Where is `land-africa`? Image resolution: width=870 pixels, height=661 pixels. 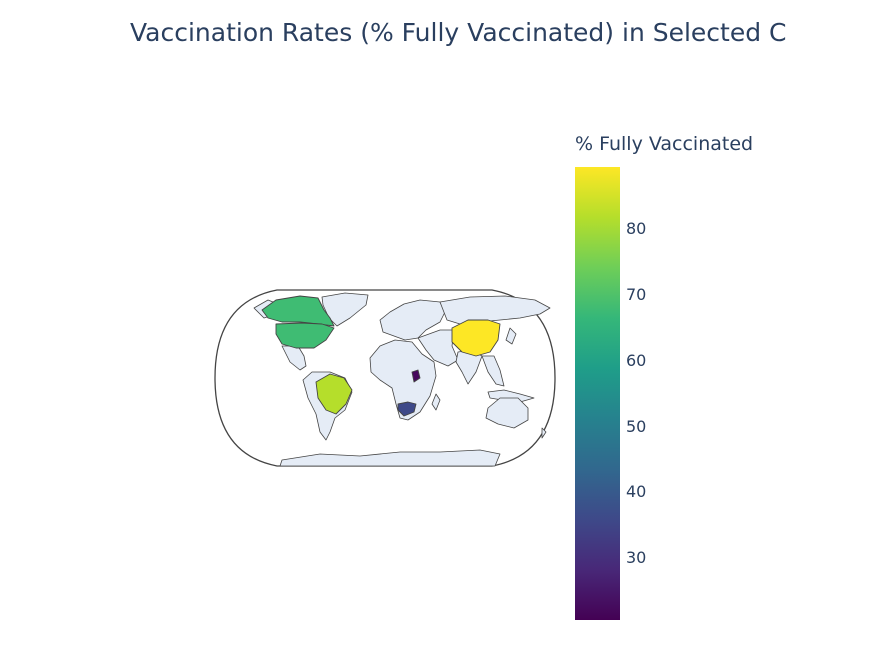 land-africa is located at coordinates (403, 380).